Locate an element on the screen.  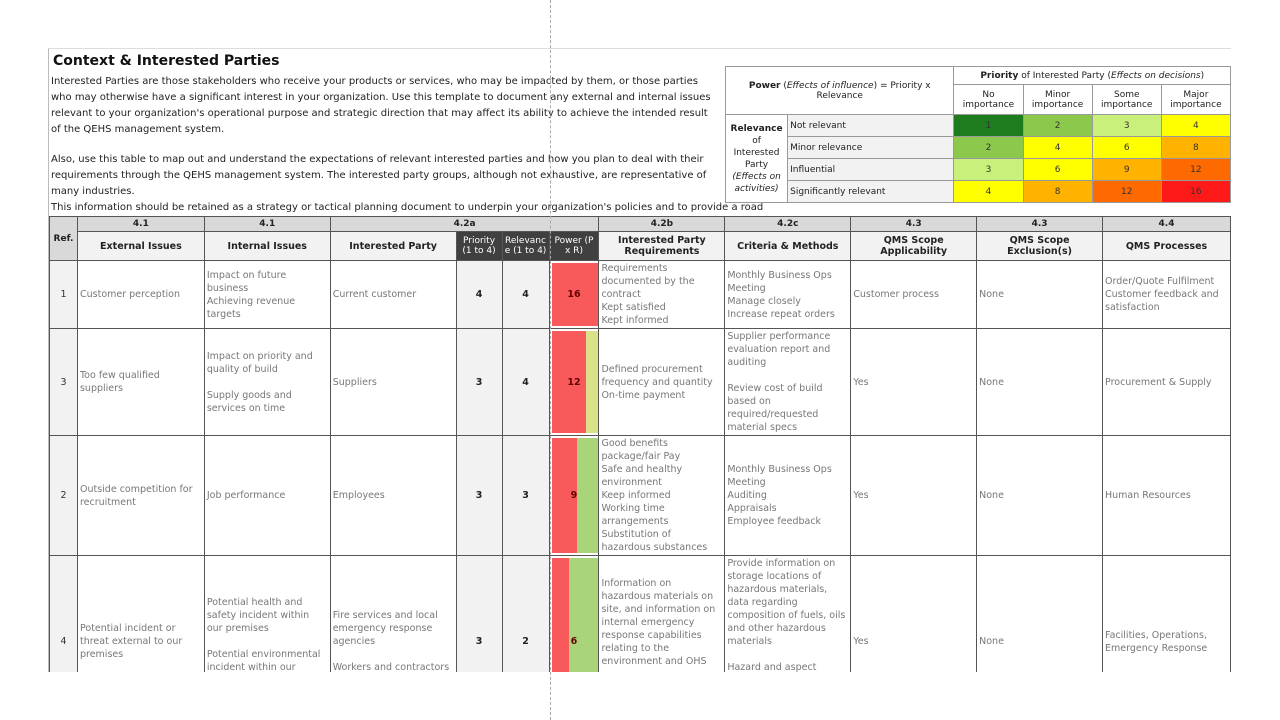
column-header: Interested Party Requirements is located at coordinates (662, 246).